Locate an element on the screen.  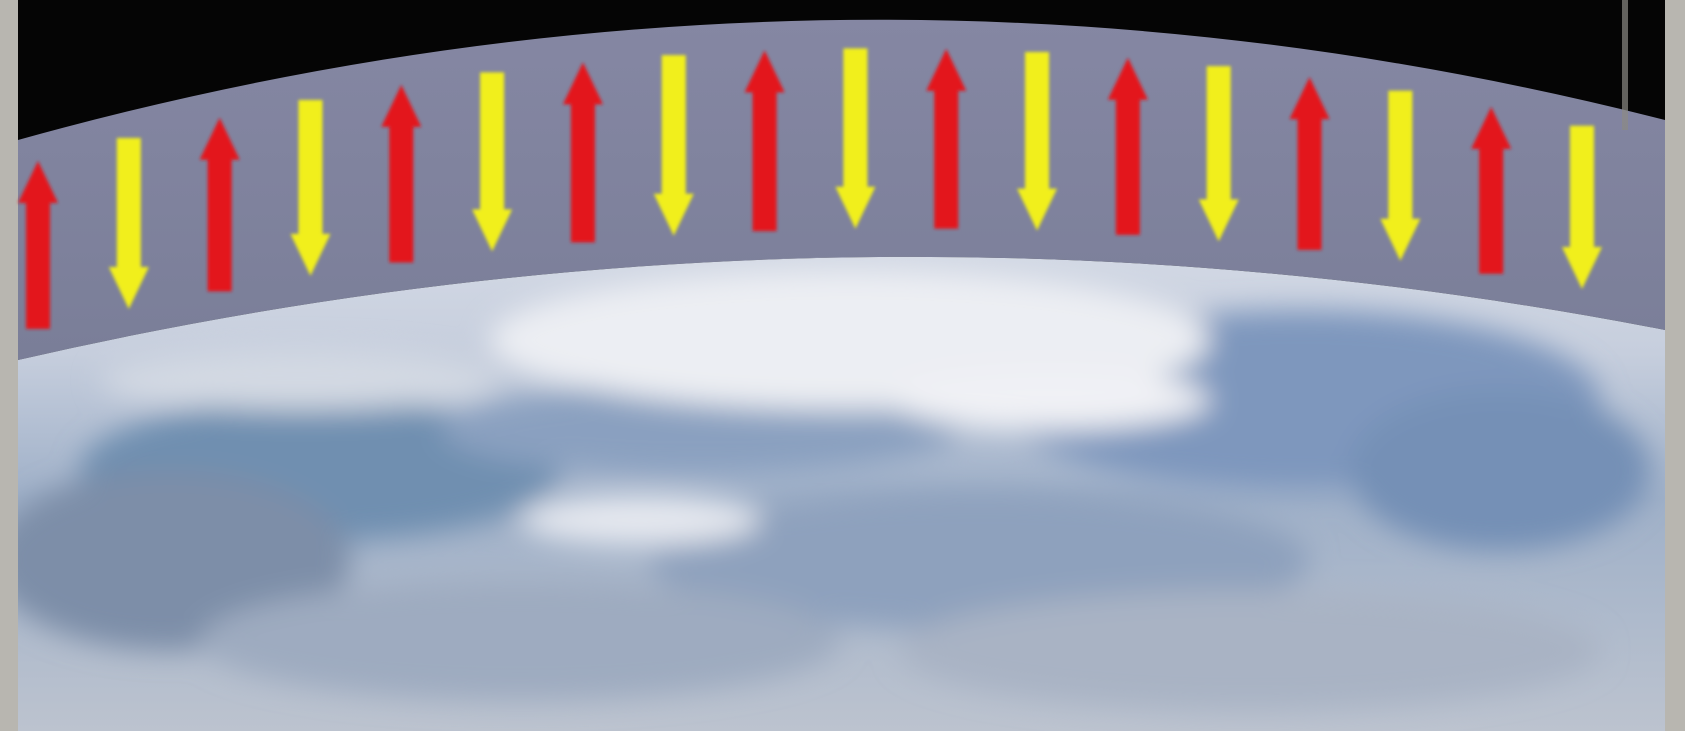
right-frame-edge is located at coordinates (1675, 365).